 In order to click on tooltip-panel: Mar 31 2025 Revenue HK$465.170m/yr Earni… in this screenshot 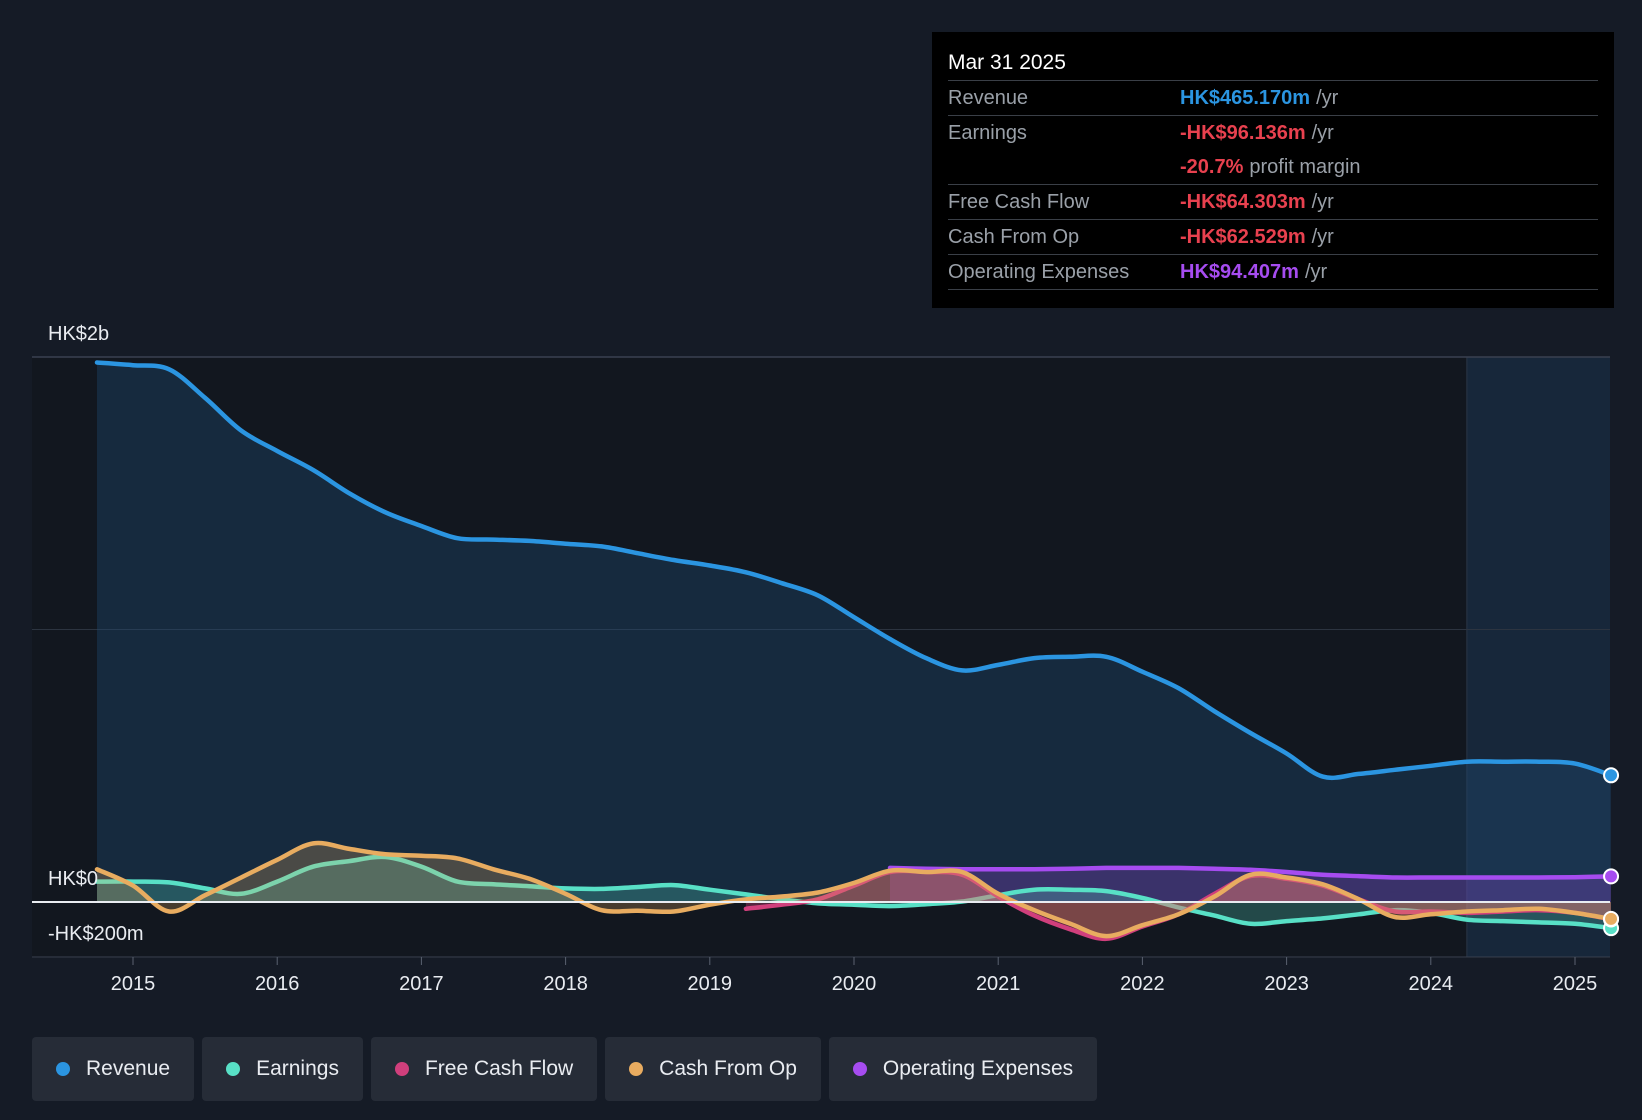, I will do `click(1273, 170)`.